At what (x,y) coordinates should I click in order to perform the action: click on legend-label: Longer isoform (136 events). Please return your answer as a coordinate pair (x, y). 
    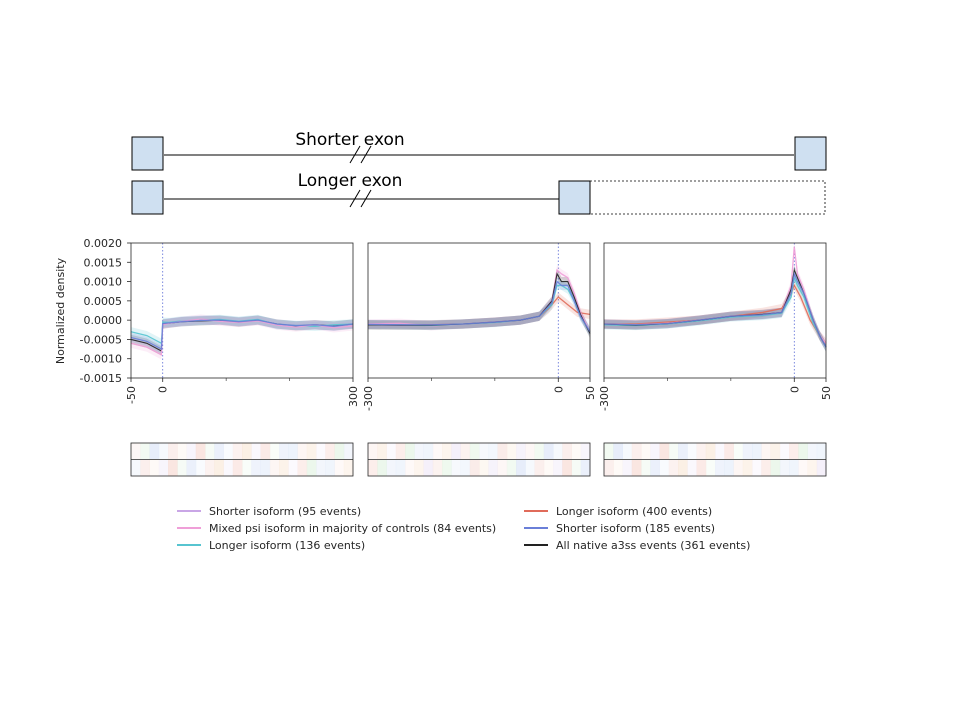
    Looking at the image, I should click on (287, 545).